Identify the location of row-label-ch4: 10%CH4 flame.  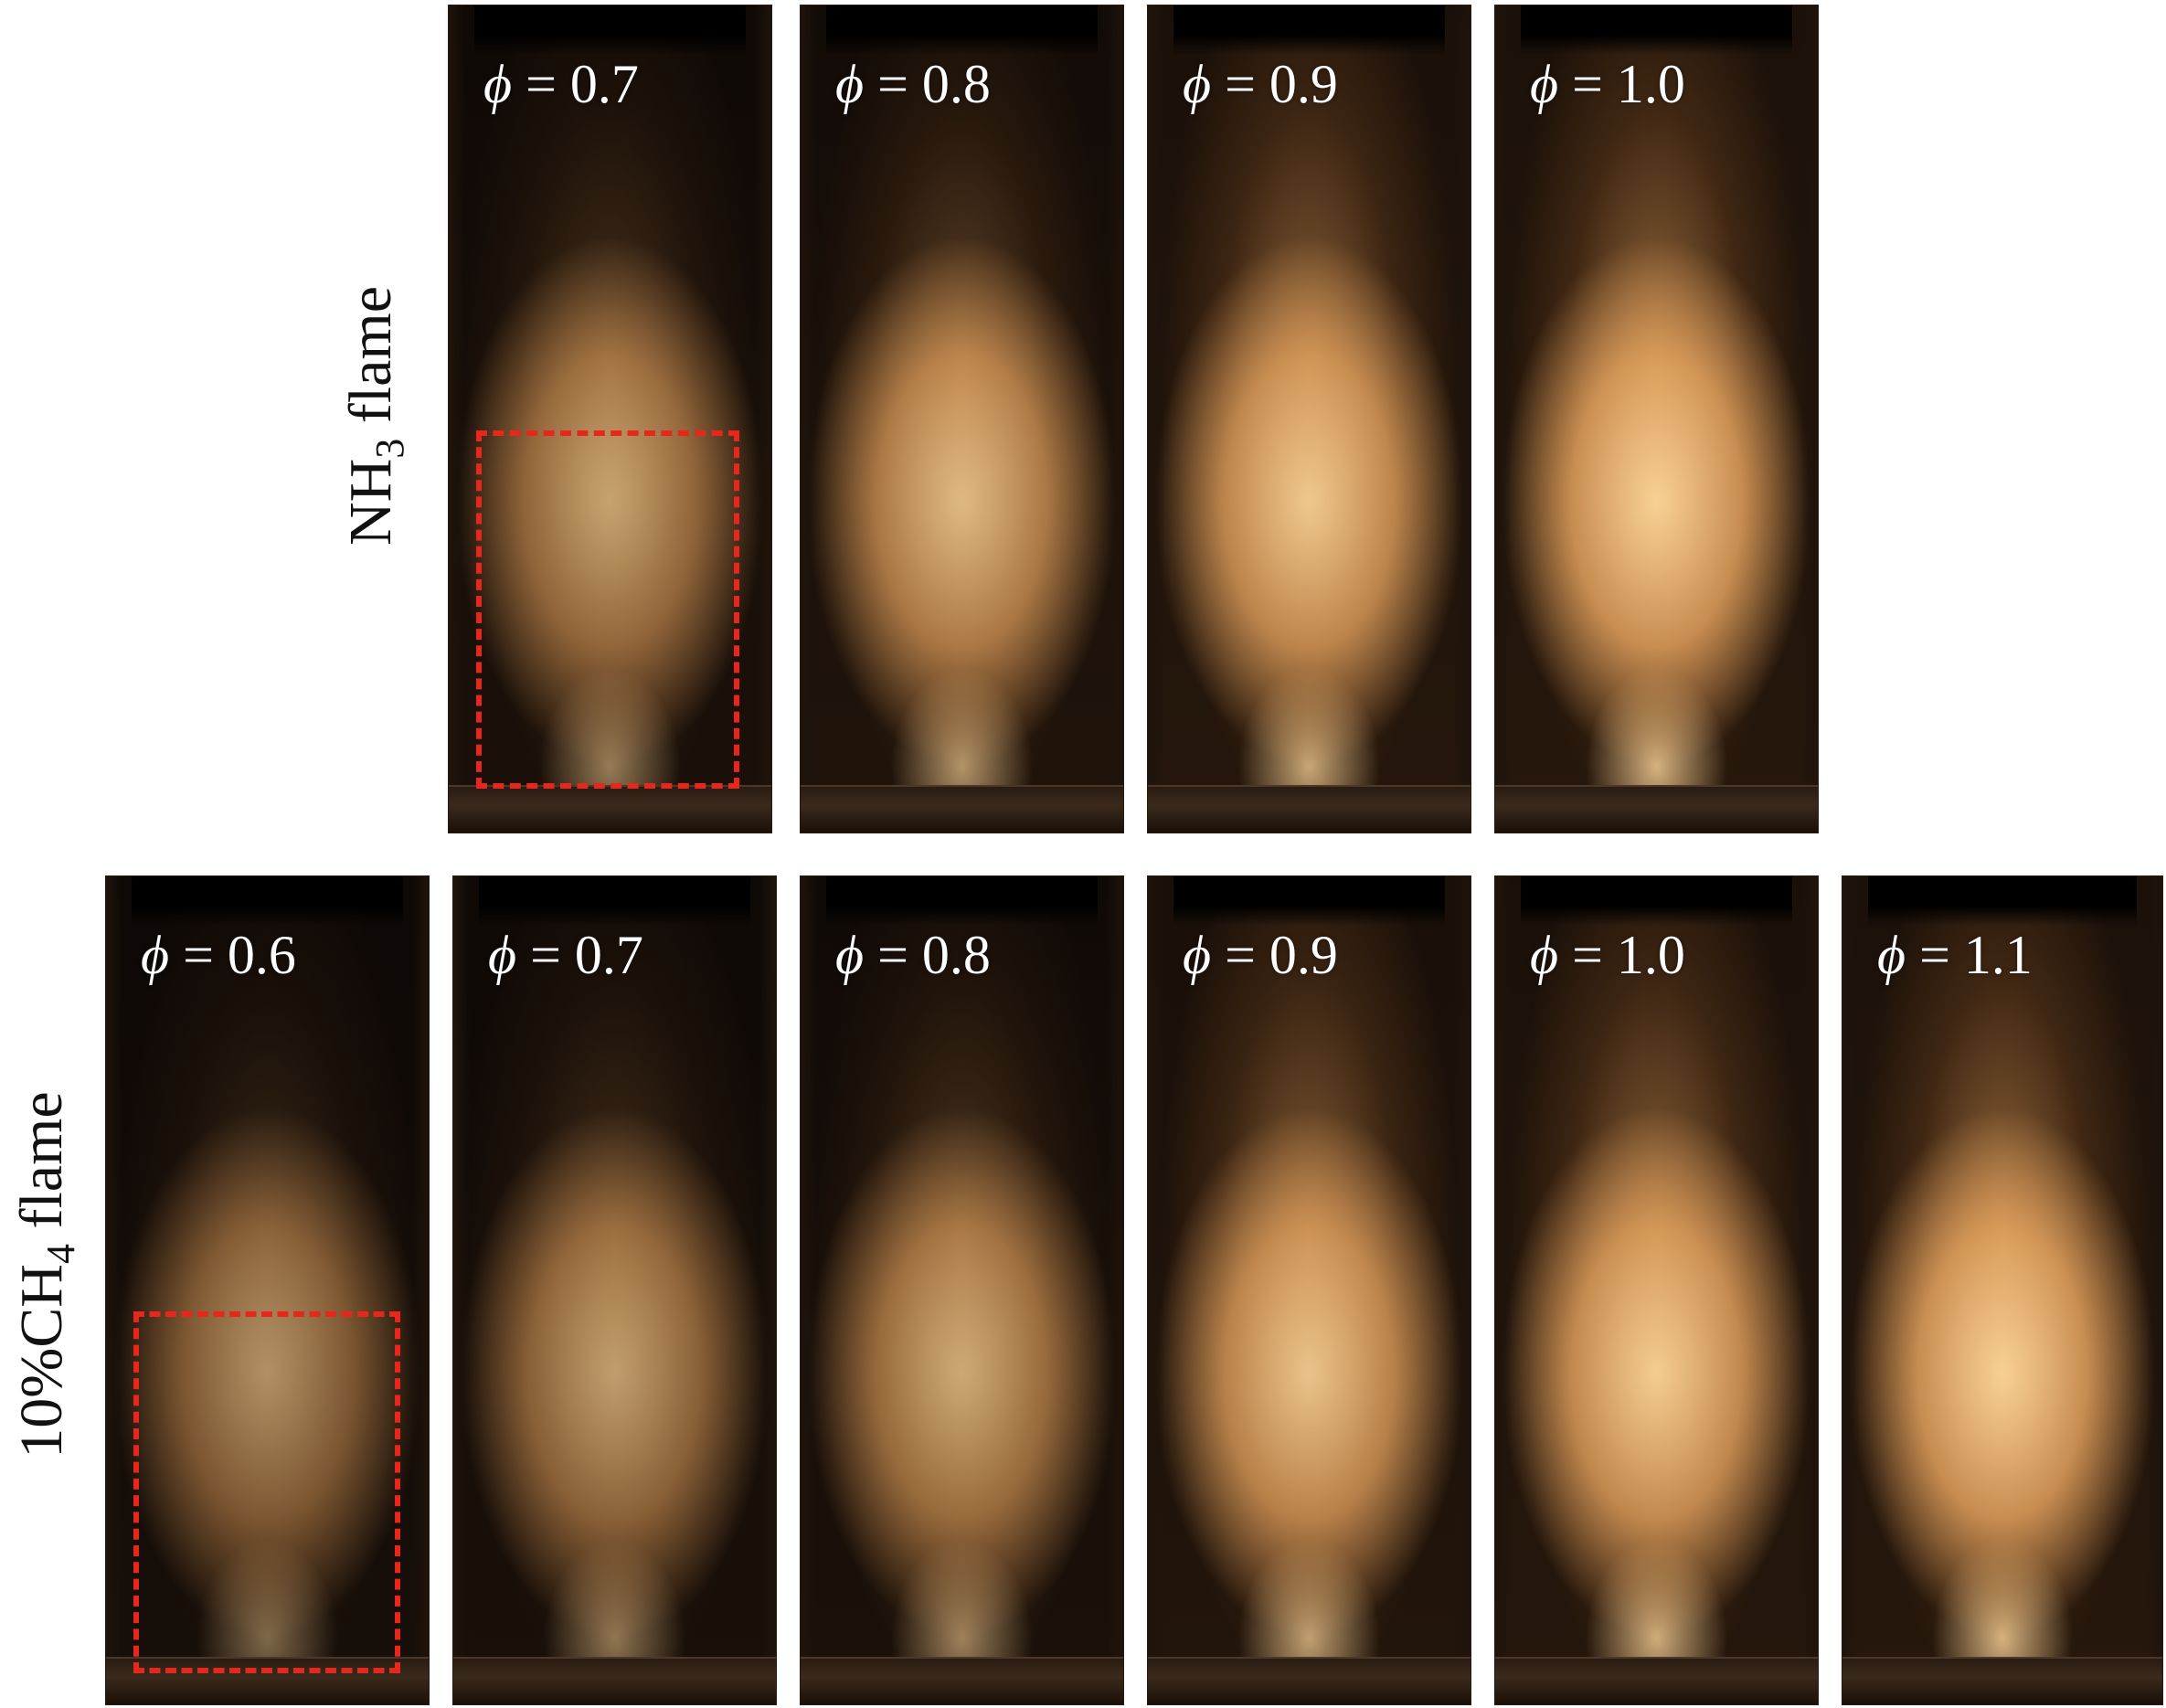
(45, 1275).